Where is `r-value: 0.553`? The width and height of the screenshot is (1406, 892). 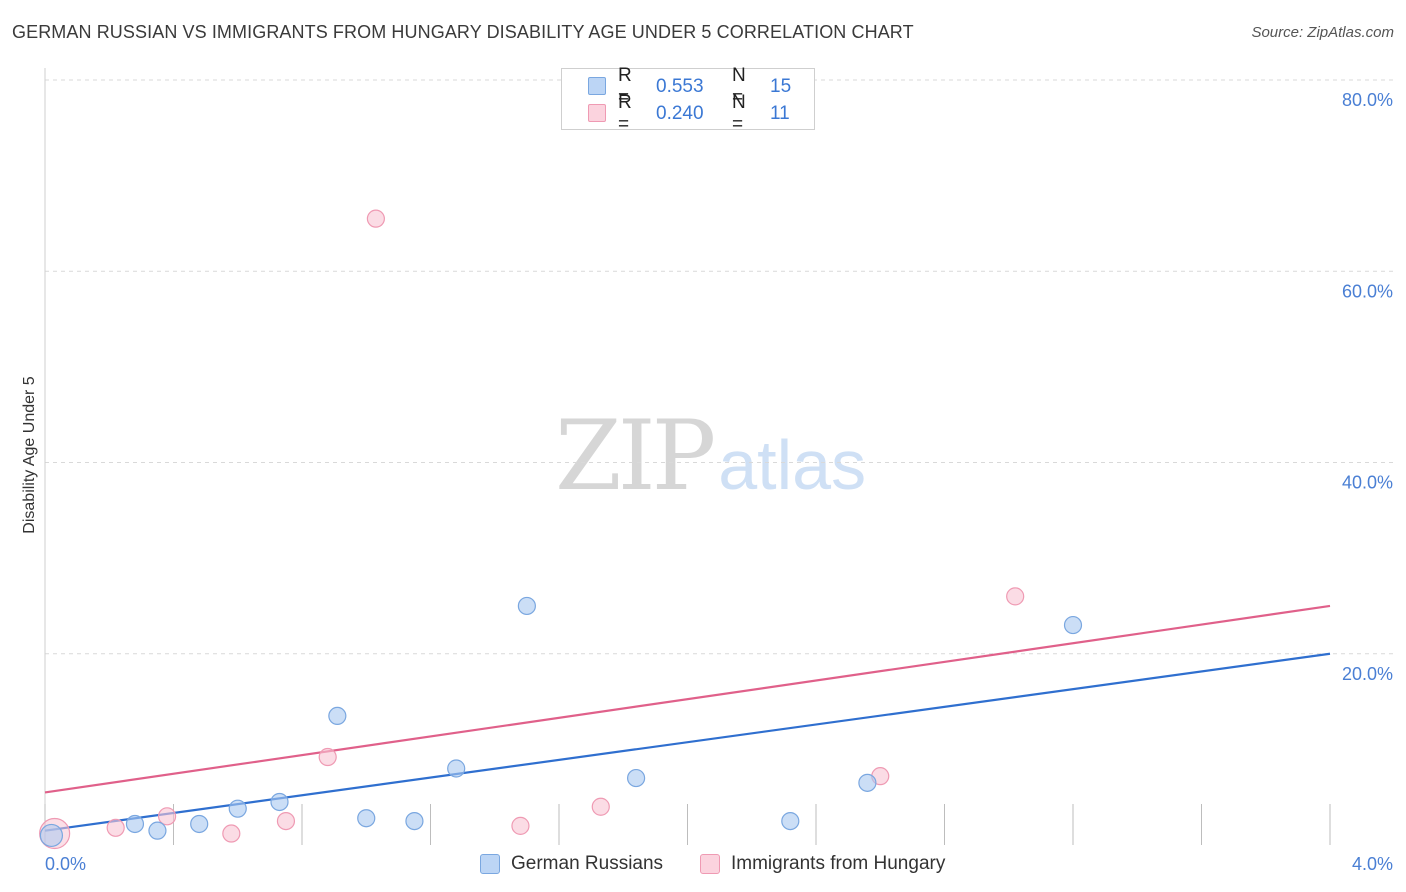 r-value: 0.553 is located at coordinates (680, 86).